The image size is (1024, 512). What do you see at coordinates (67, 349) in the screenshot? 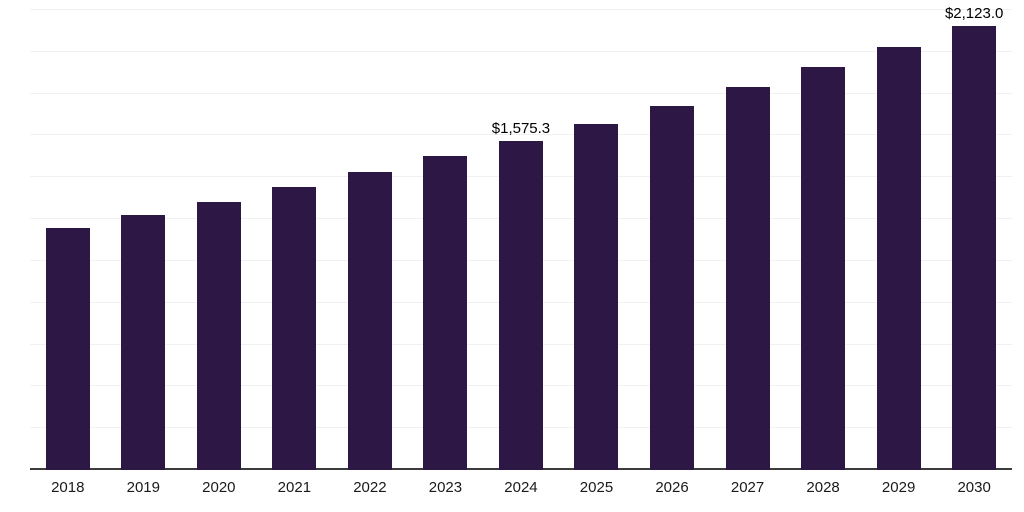
I see `bar-2018` at bounding box center [67, 349].